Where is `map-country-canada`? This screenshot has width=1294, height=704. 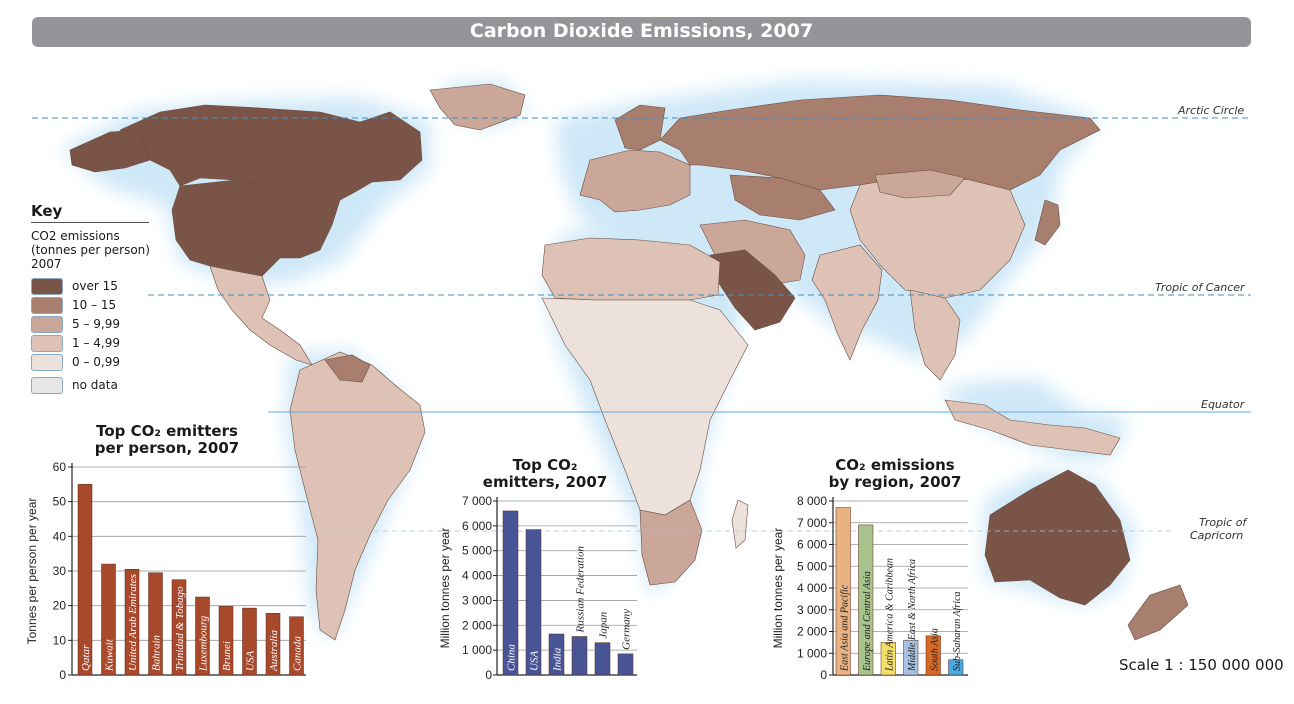 map-country-canada is located at coordinates (271, 152).